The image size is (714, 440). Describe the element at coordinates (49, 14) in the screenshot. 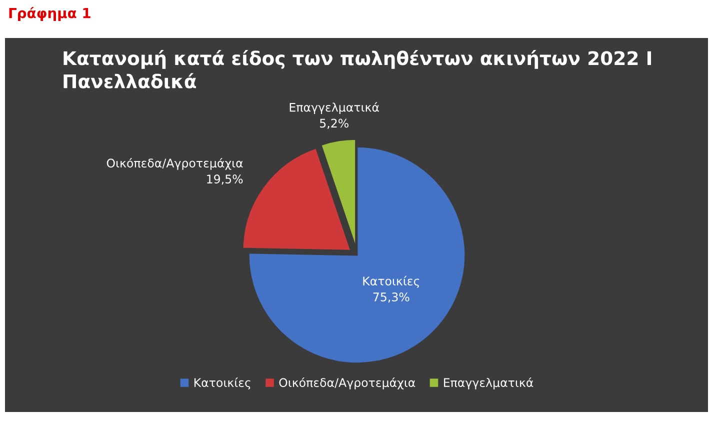

I see `text: Γράφημα 1` at that location.